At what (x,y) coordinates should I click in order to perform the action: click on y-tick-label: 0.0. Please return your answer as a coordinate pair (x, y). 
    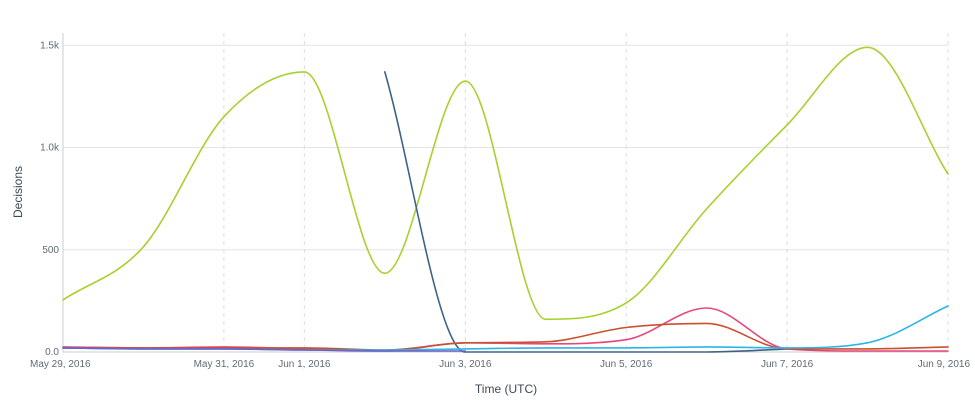
    Looking at the image, I should click on (52, 352).